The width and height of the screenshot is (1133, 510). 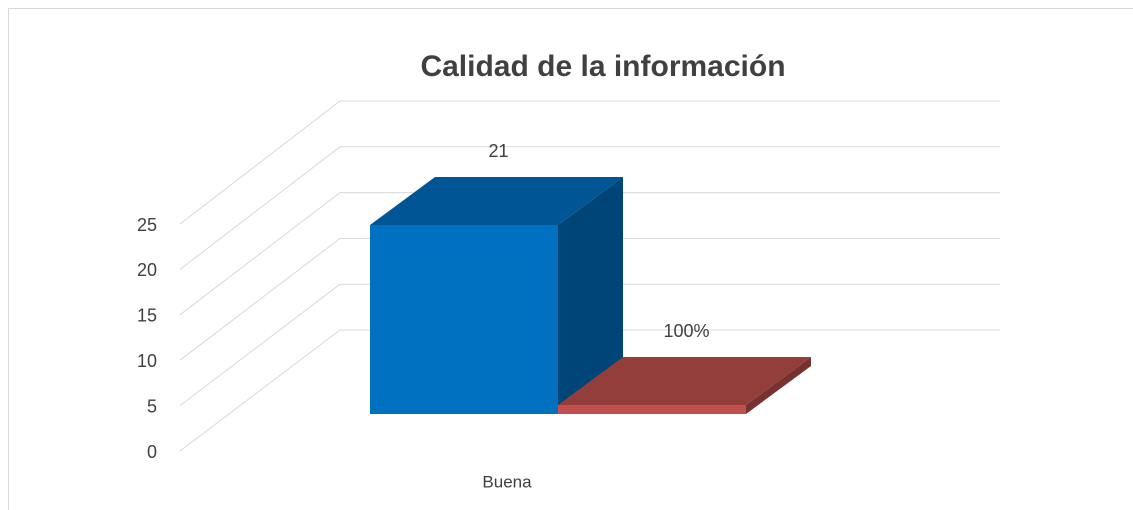 I want to click on y-tick-label: 5, so click(x=152, y=406).